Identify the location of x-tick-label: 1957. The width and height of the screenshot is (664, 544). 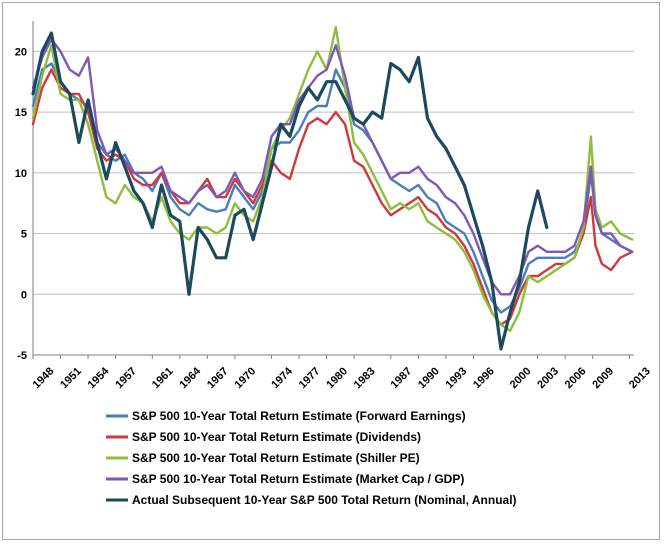
(126, 378).